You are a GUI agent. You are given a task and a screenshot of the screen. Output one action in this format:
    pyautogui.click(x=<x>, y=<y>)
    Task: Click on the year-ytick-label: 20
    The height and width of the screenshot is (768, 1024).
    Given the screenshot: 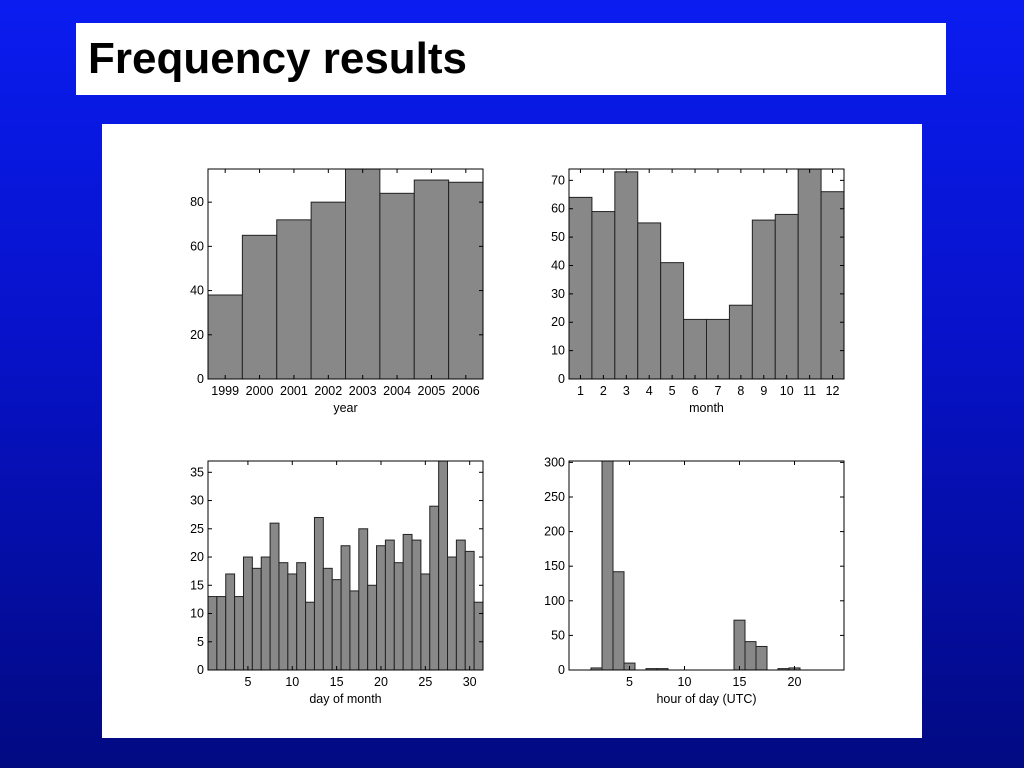 What is the action you would take?
    pyautogui.click(x=197, y=335)
    